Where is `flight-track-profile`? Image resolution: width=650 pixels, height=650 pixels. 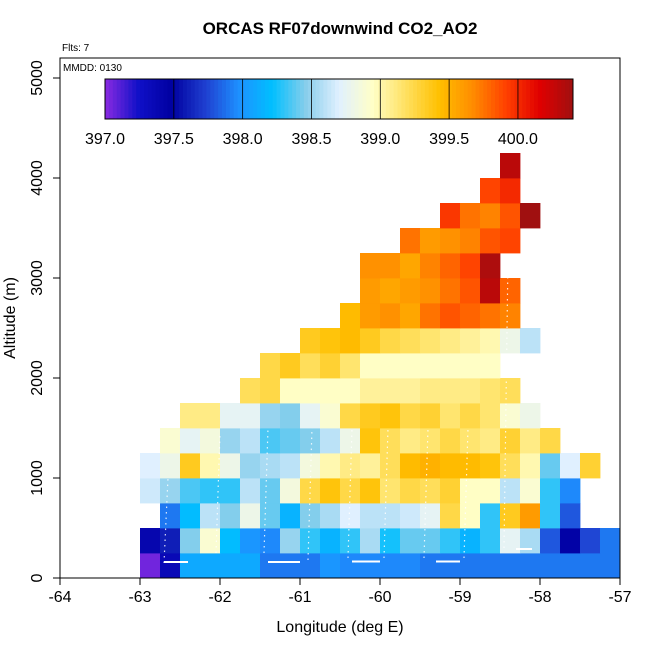
flight-track-profile is located at coordinates (310, 494).